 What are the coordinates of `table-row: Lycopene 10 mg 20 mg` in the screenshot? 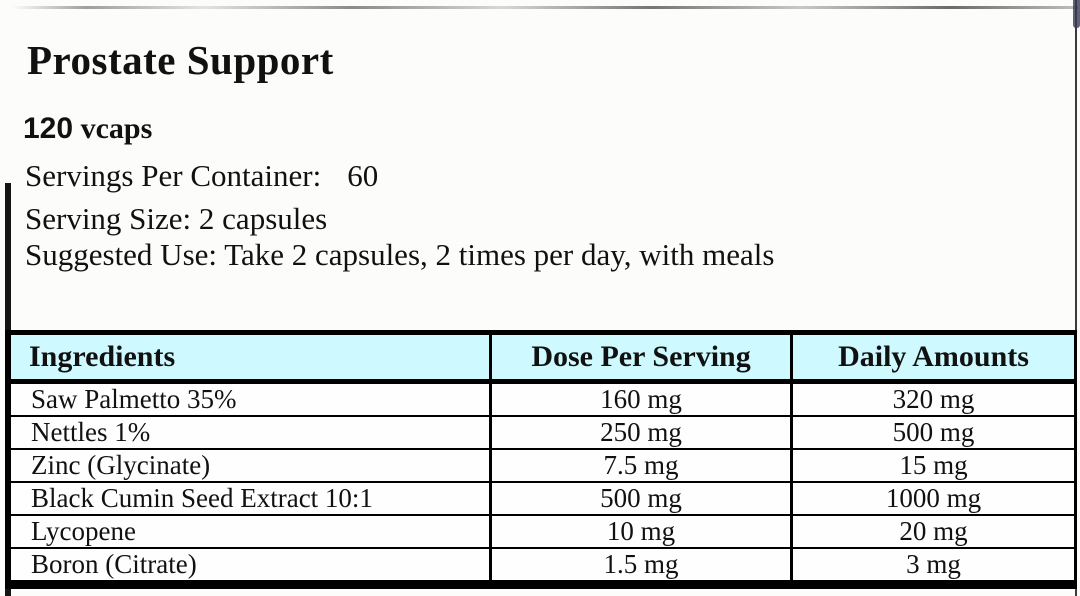 It's located at (541, 531).